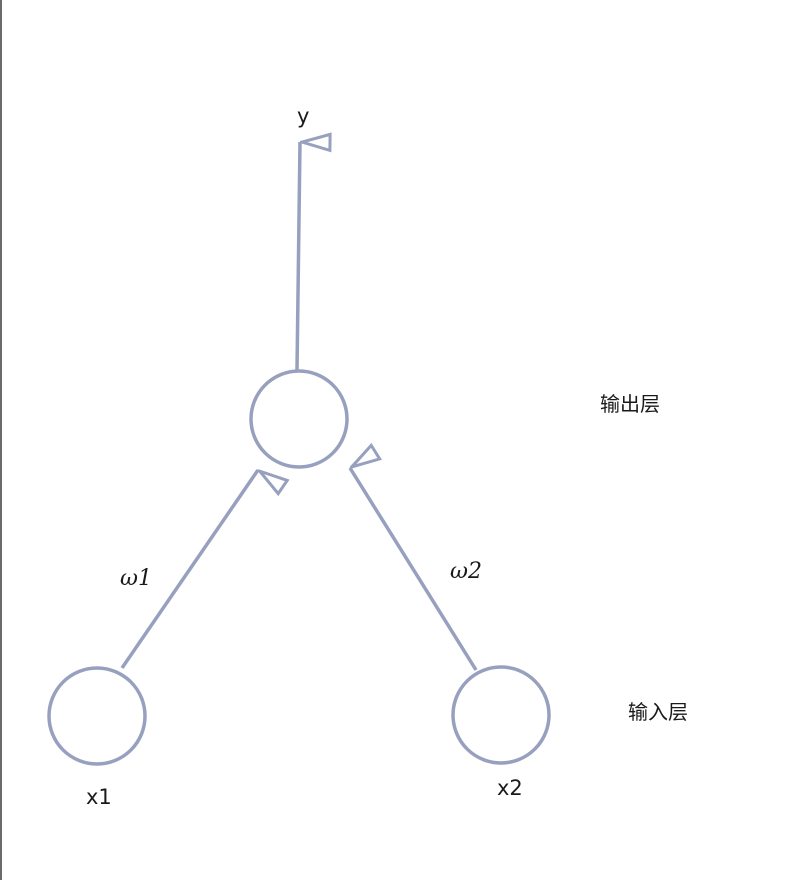  I want to click on input-x2-label: x2, so click(510, 788).